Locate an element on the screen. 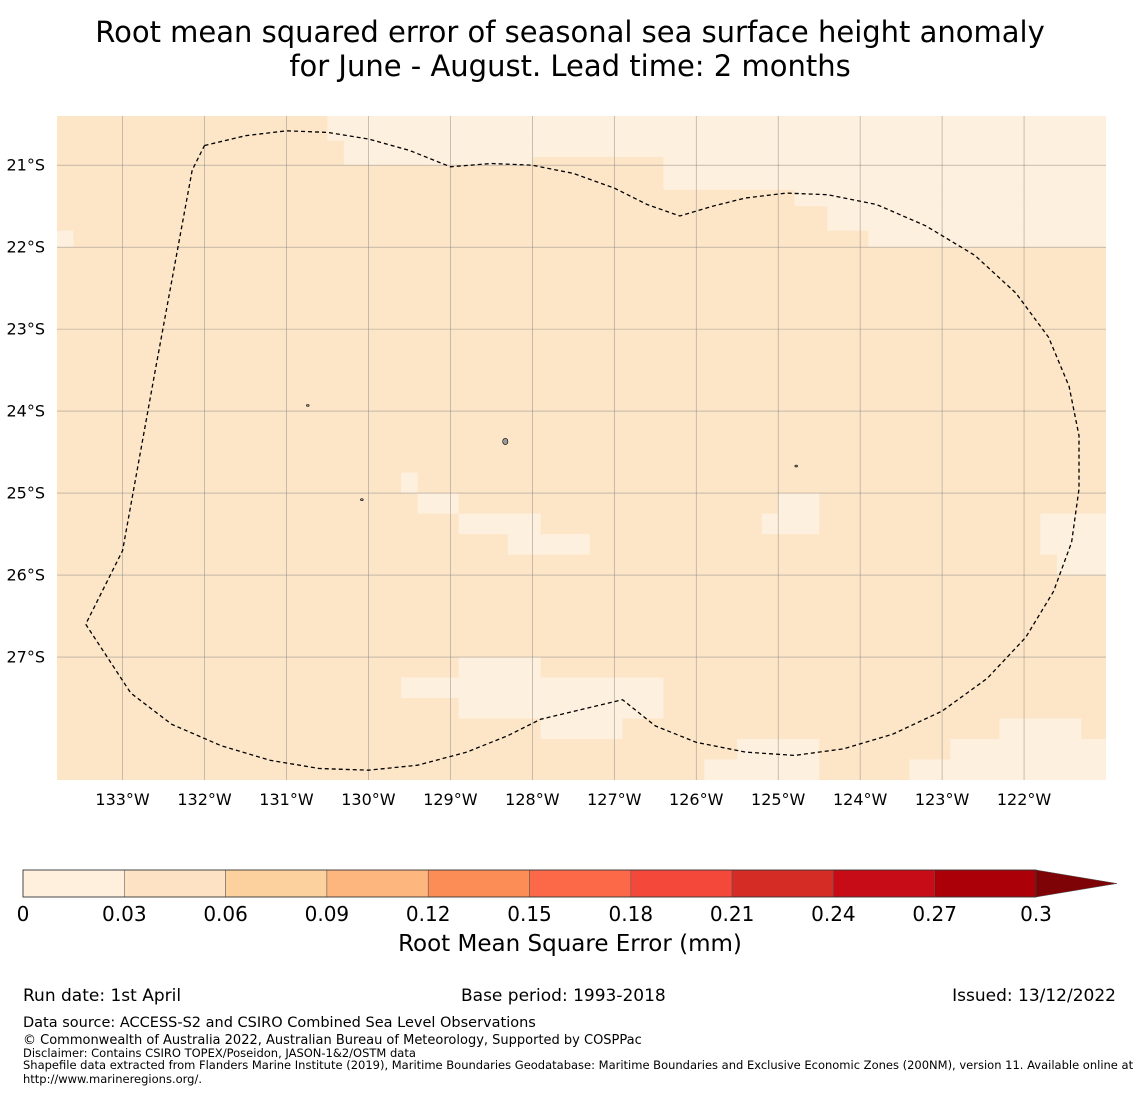  longitude-label: 123°W is located at coordinates (942, 799).